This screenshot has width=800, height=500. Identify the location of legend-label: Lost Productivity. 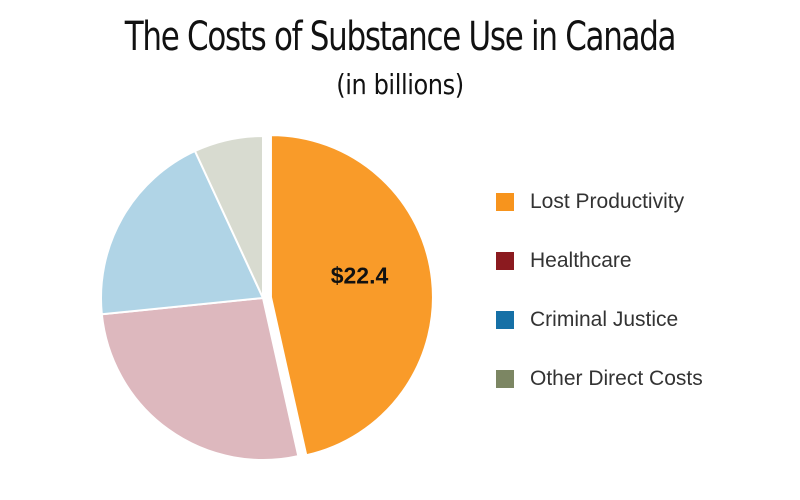
(607, 201).